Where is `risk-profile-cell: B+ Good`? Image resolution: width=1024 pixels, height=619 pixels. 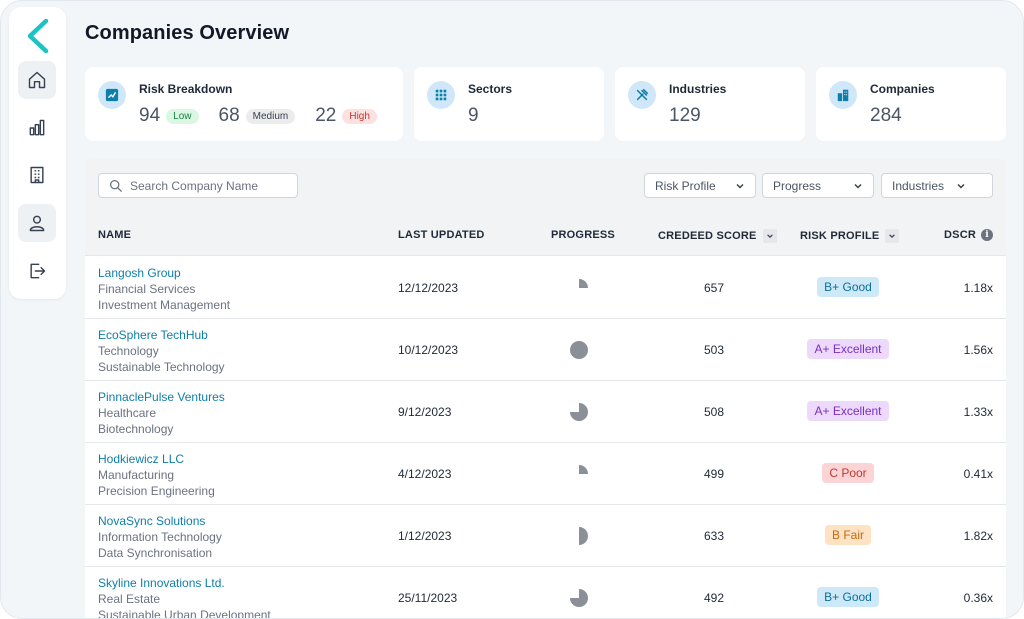 risk-profile-cell: B+ Good is located at coordinates (848, 287).